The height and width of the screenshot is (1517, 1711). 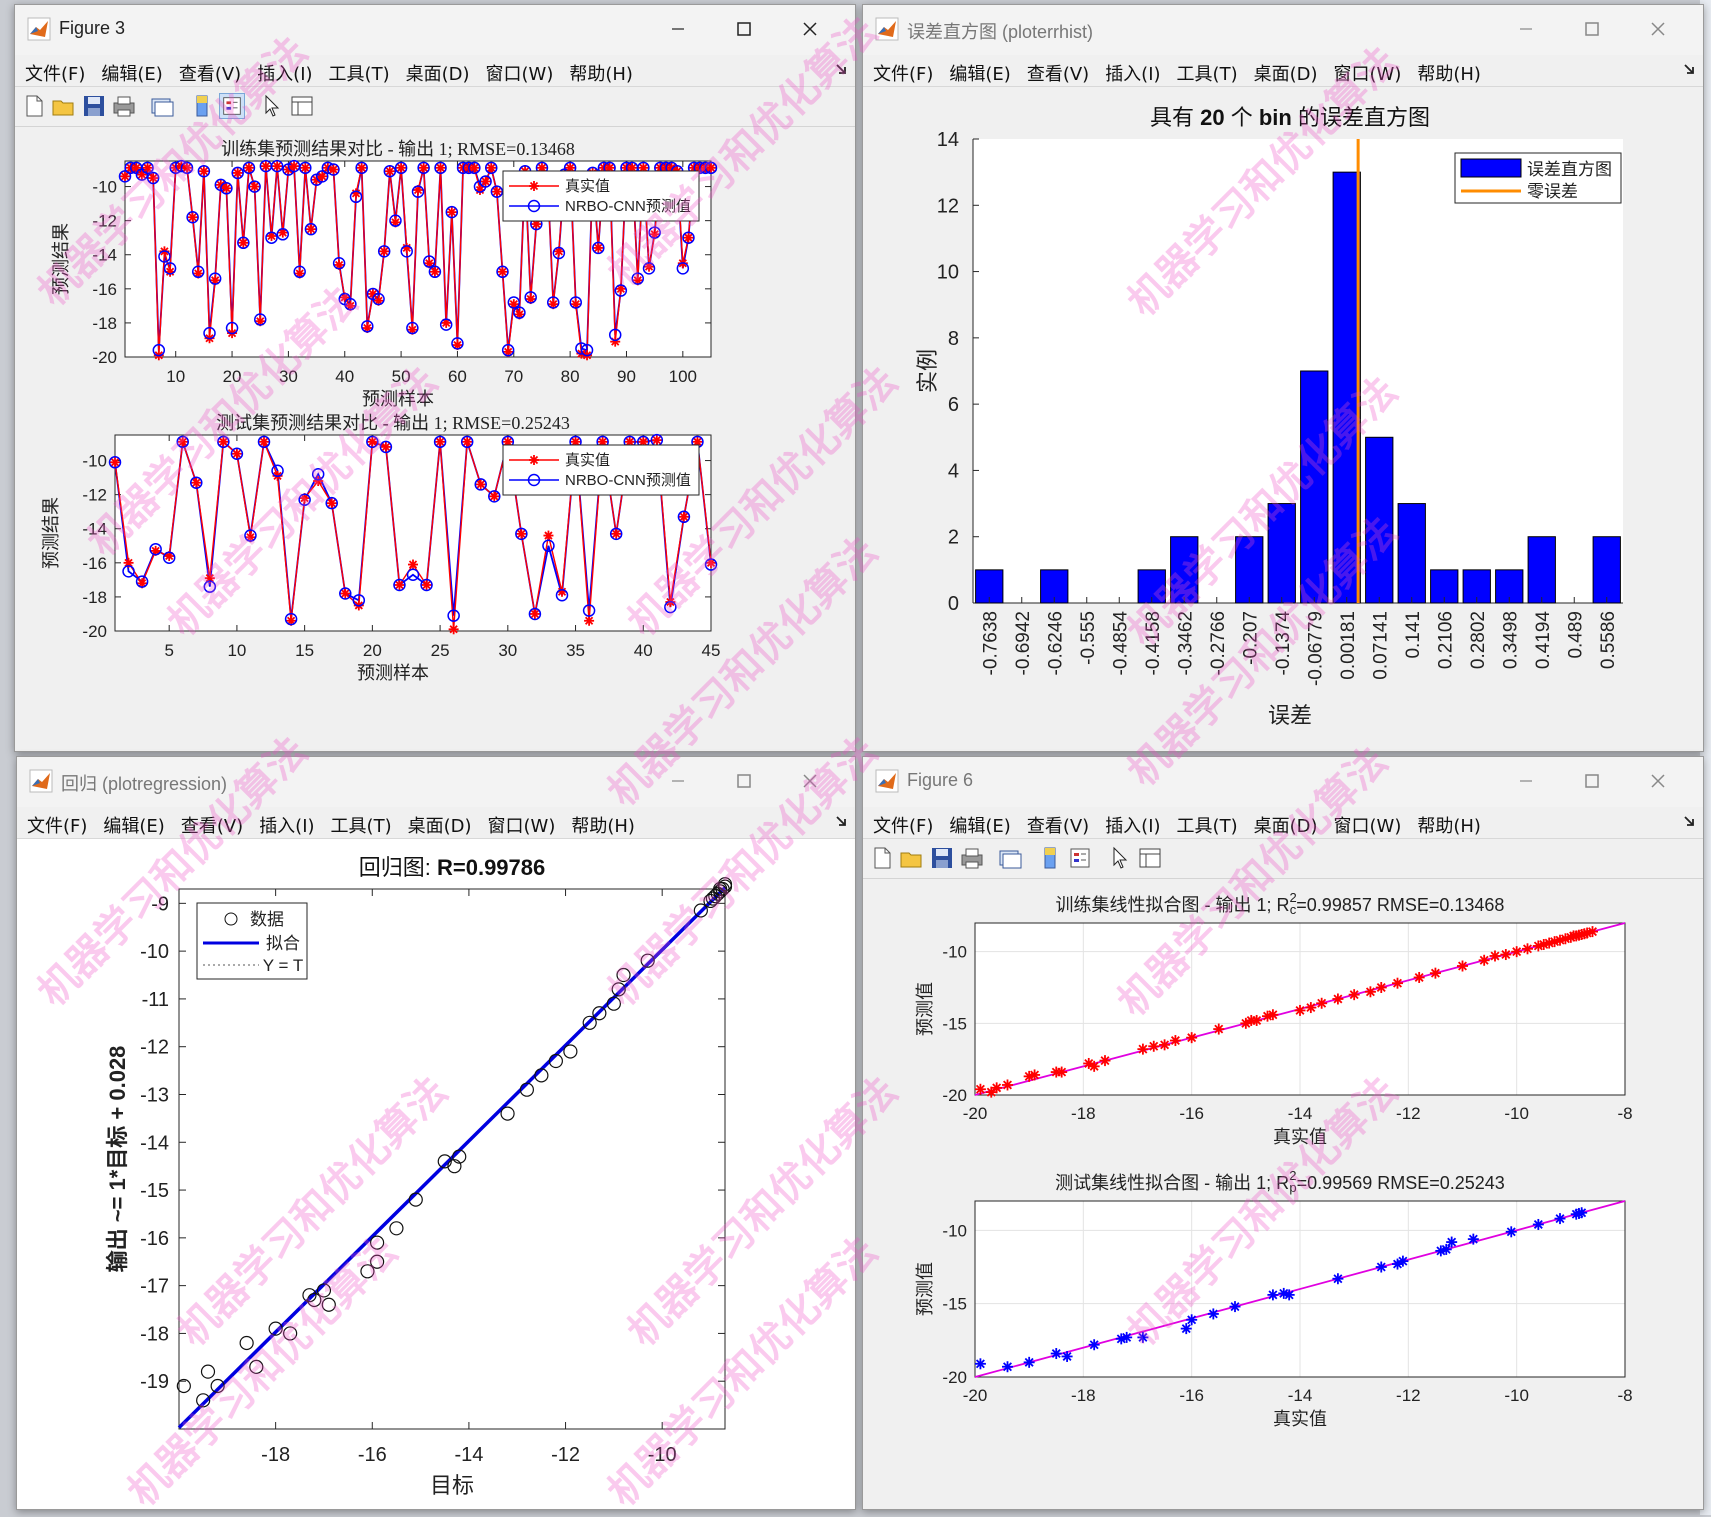 I want to click on title-bar: Figure 6, so click(x=1283, y=782).